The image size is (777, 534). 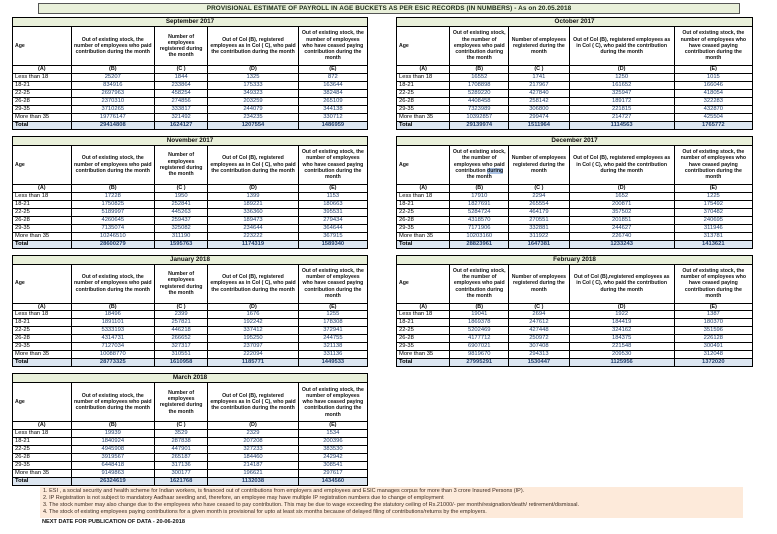 I want to click on value-cell: 1750825, so click(x=112, y=204).